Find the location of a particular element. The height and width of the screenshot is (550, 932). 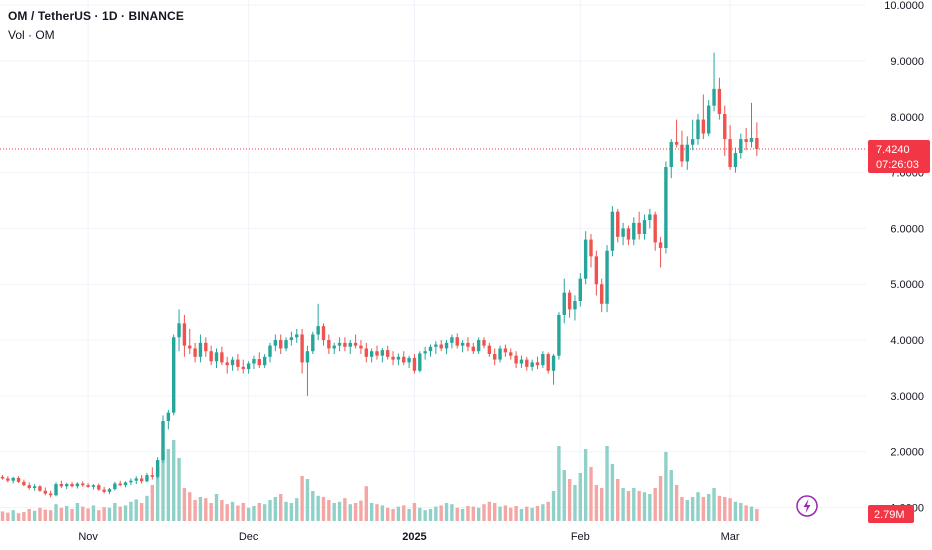

volume-value-label: 2.79M is located at coordinates (889, 515).